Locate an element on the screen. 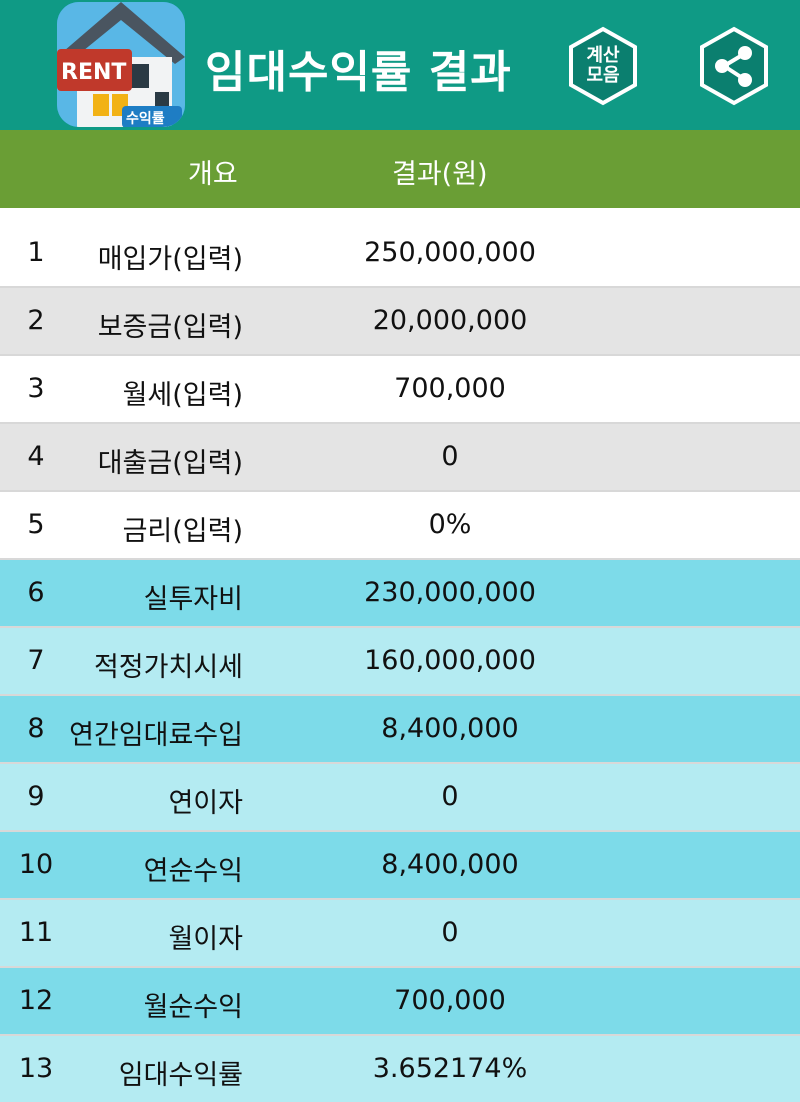  row-number: 12 is located at coordinates (36, 1000).